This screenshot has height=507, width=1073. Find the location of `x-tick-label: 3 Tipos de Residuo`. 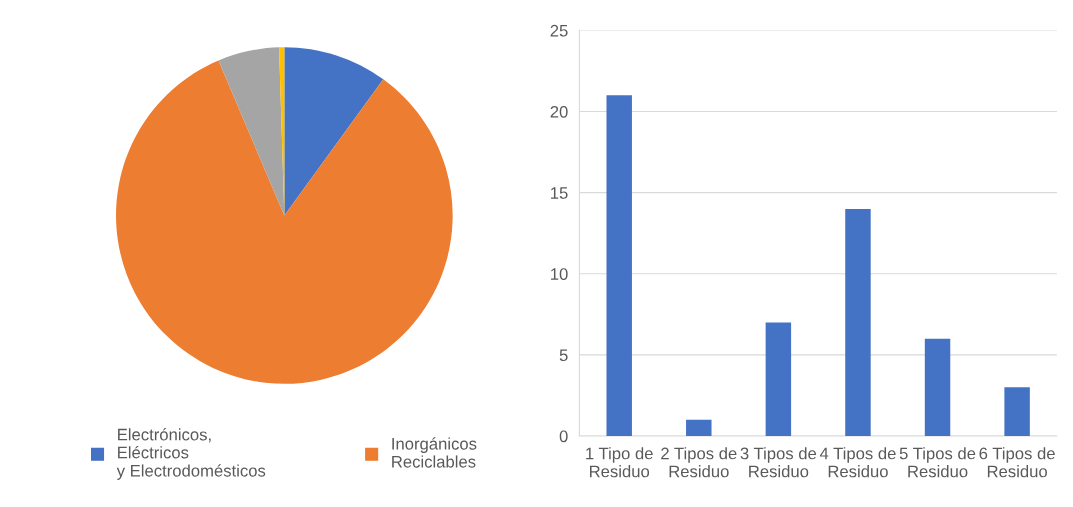

x-tick-label: 3 Tipos de Residuo is located at coordinates (778, 462).